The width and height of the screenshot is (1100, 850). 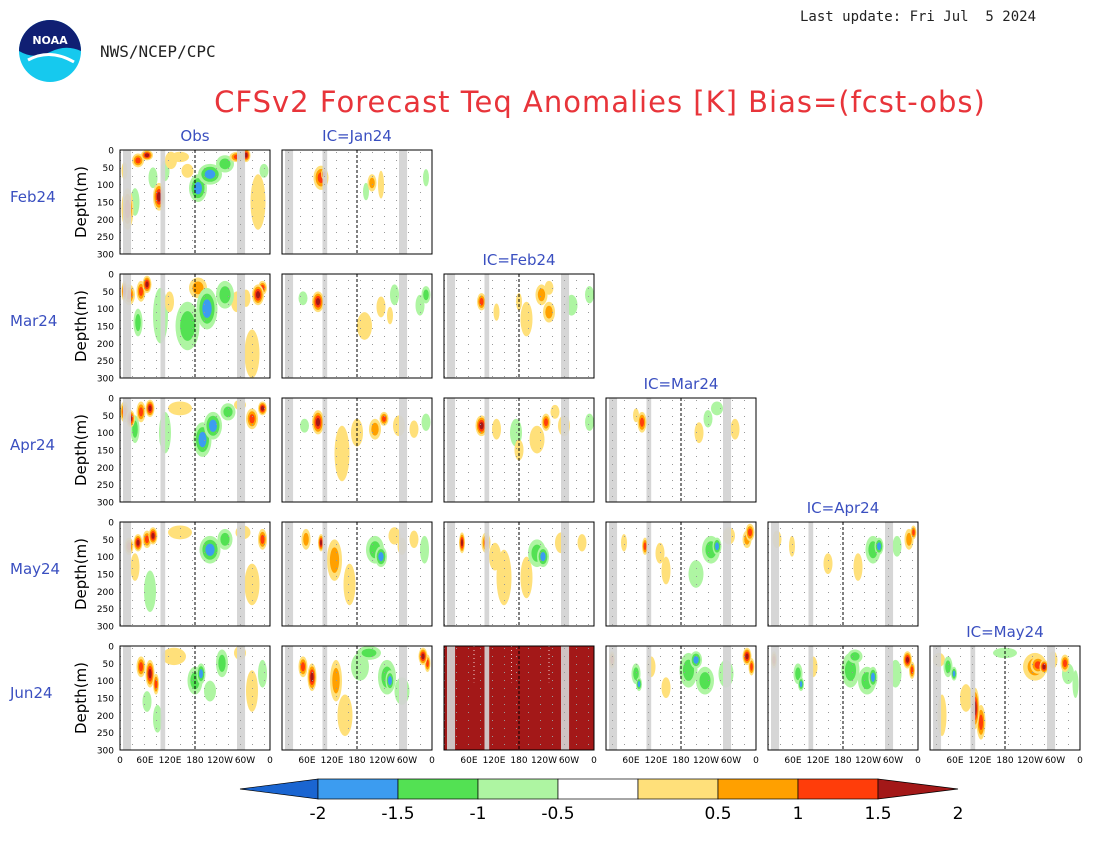 I want to click on colorbar-tick-label: -0.5, so click(x=557, y=814).